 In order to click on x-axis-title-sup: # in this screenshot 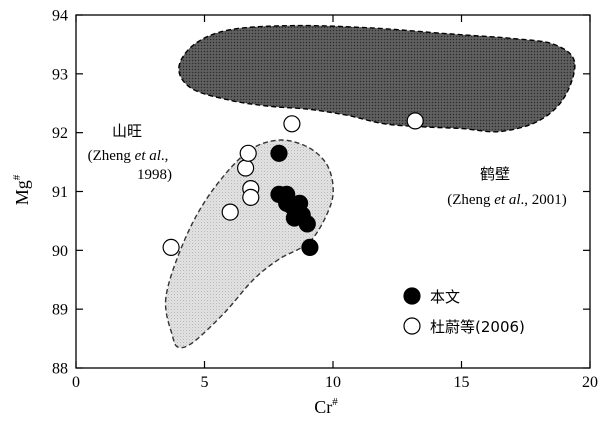, I will do `click(335, 402)`.